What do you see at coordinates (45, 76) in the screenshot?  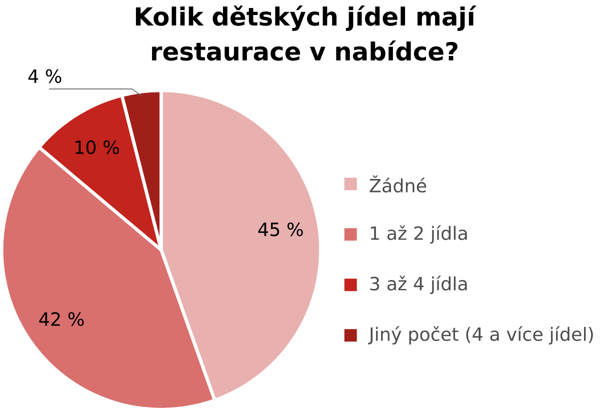 I see `data-label: 4 %` at bounding box center [45, 76].